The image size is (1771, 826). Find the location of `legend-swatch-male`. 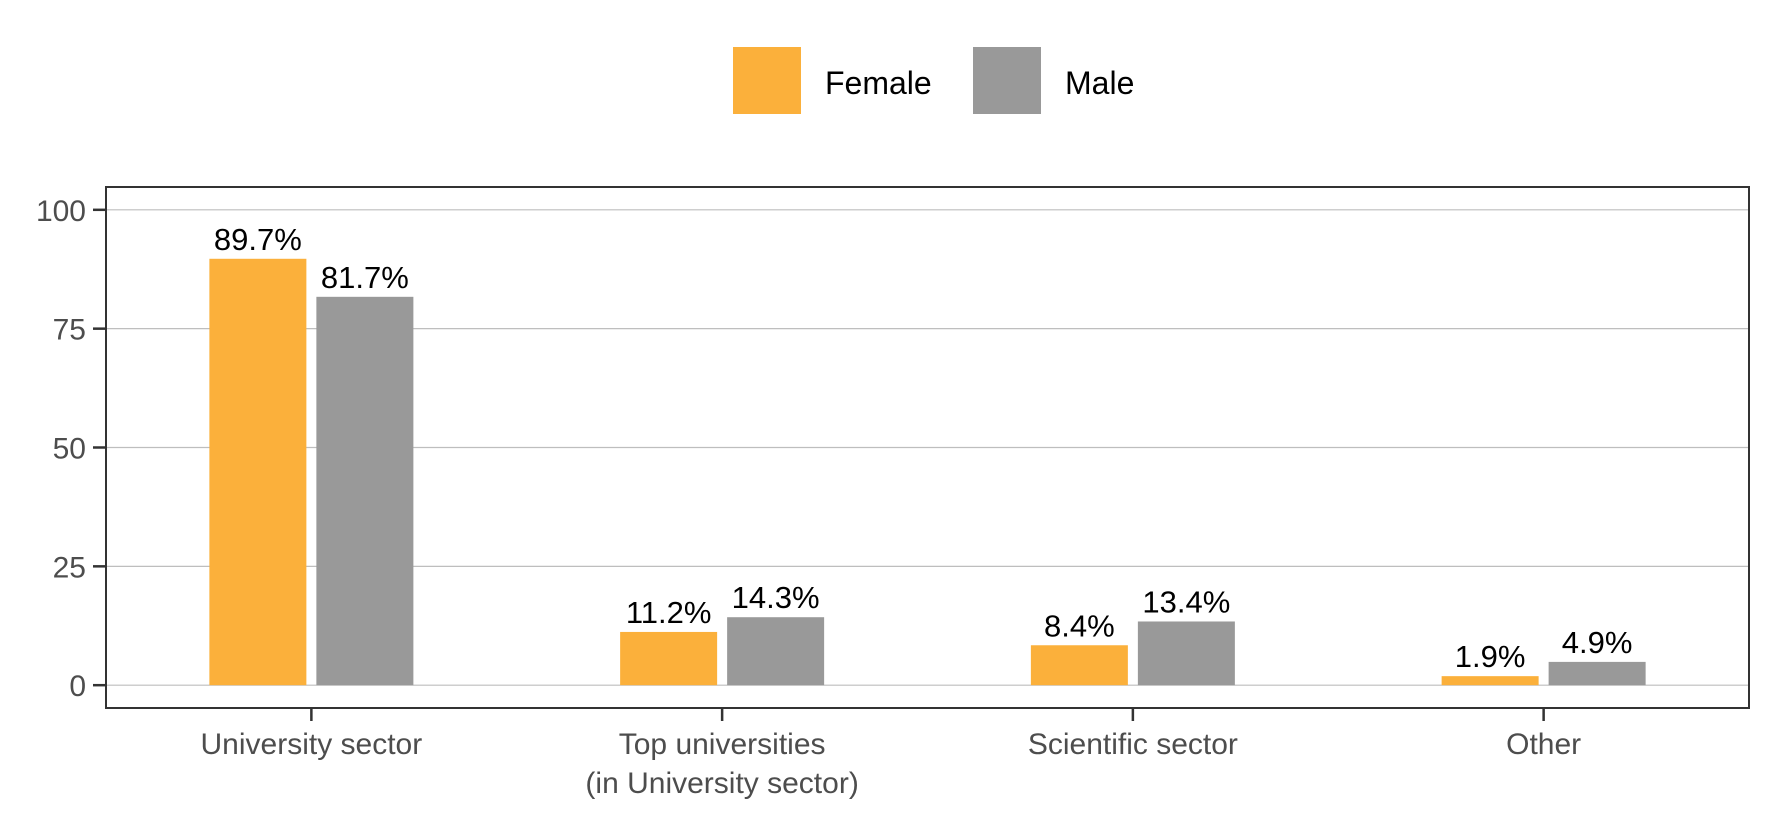

legend-swatch-male is located at coordinates (1007, 80).